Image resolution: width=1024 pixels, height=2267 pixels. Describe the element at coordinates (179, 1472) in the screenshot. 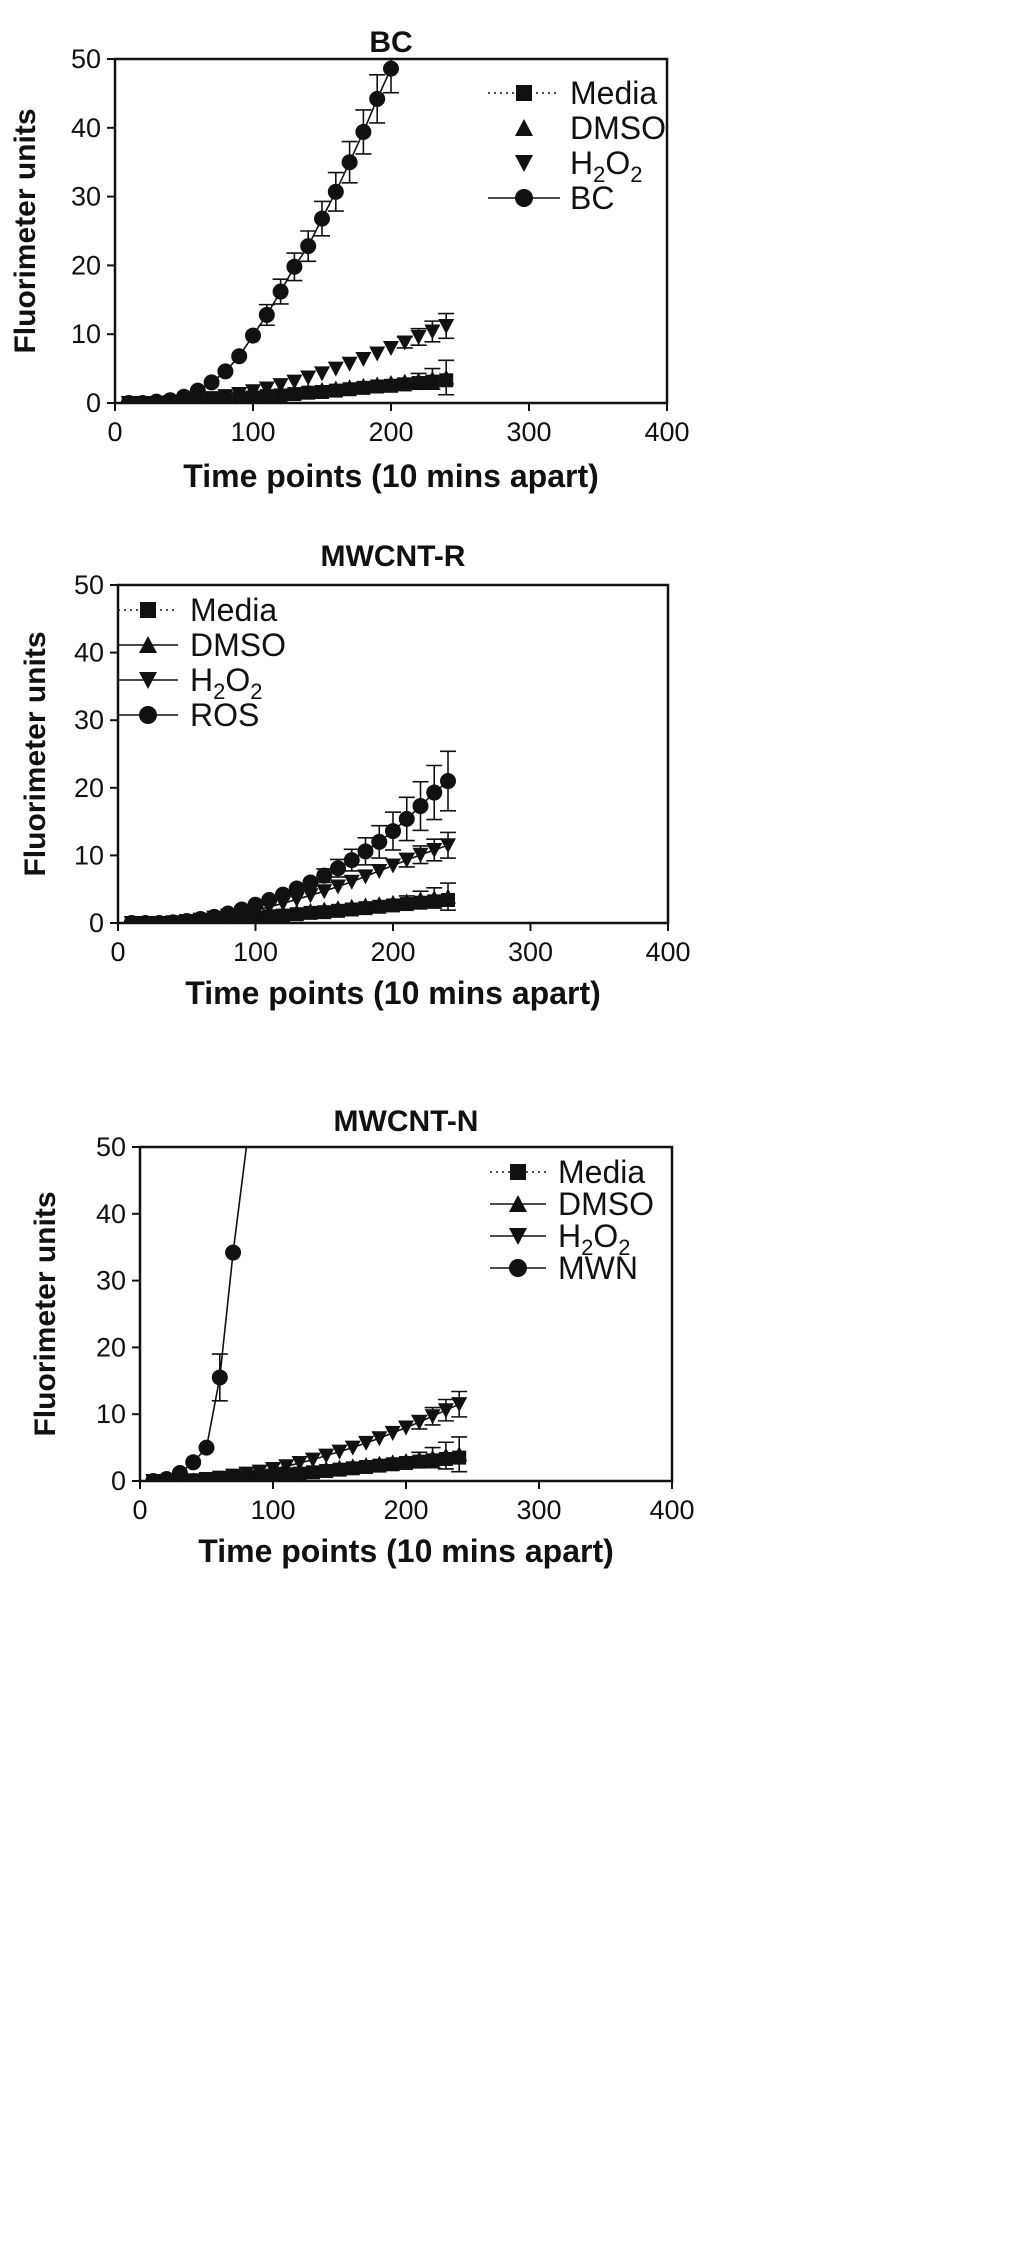

I see `panel-3-series-mwn-point` at that location.